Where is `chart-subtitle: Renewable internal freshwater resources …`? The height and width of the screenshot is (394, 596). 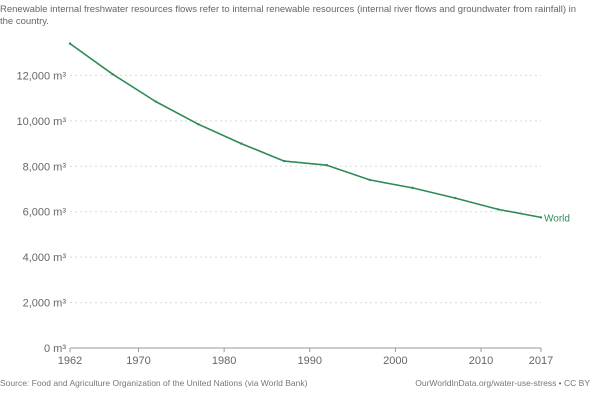
chart-subtitle: Renewable internal freshwater resources … is located at coordinates (288, 15).